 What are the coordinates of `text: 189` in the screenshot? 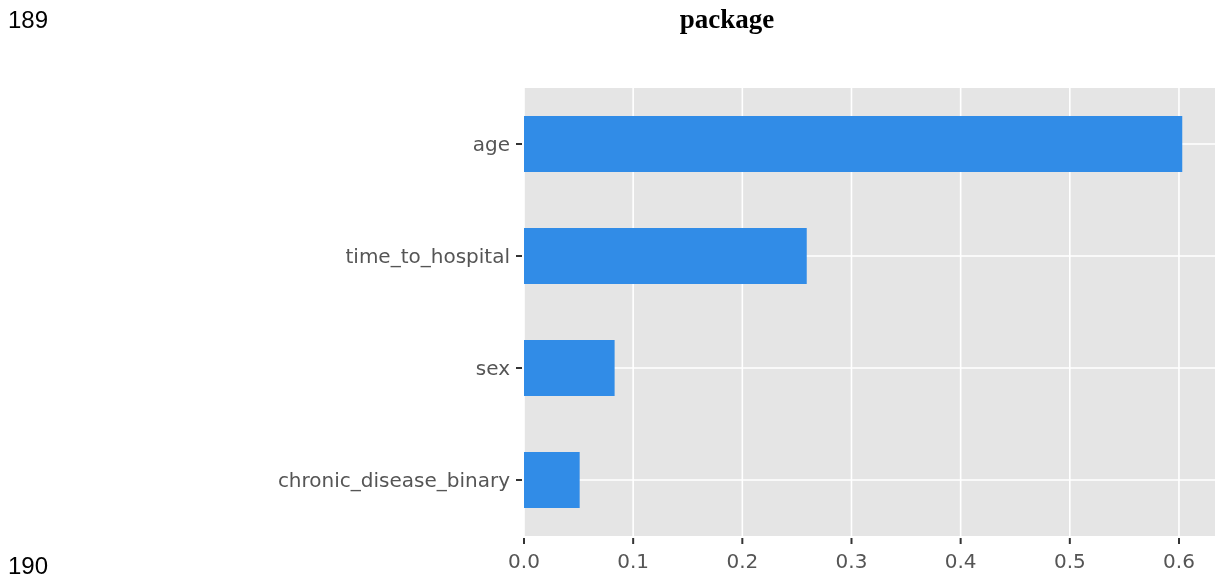 It's located at (28, 19).